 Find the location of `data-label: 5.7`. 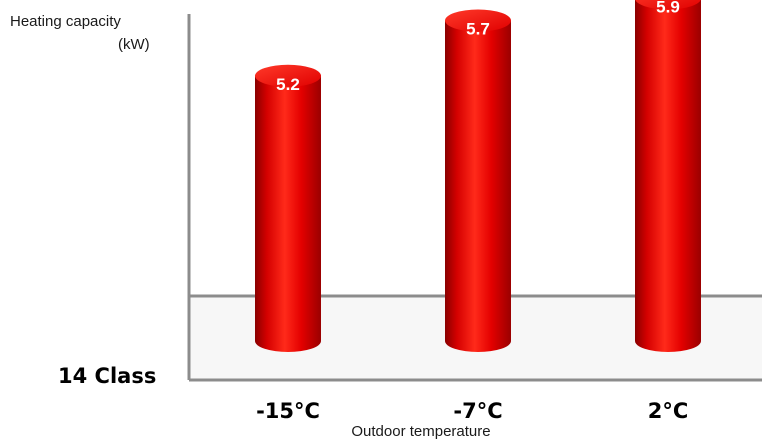

data-label: 5.7 is located at coordinates (478, 29).